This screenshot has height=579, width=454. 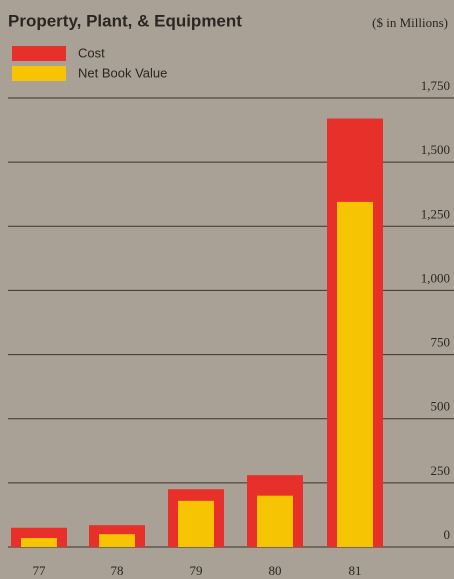 I want to click on x-tick-label: 81, so click(x=355, y=570).